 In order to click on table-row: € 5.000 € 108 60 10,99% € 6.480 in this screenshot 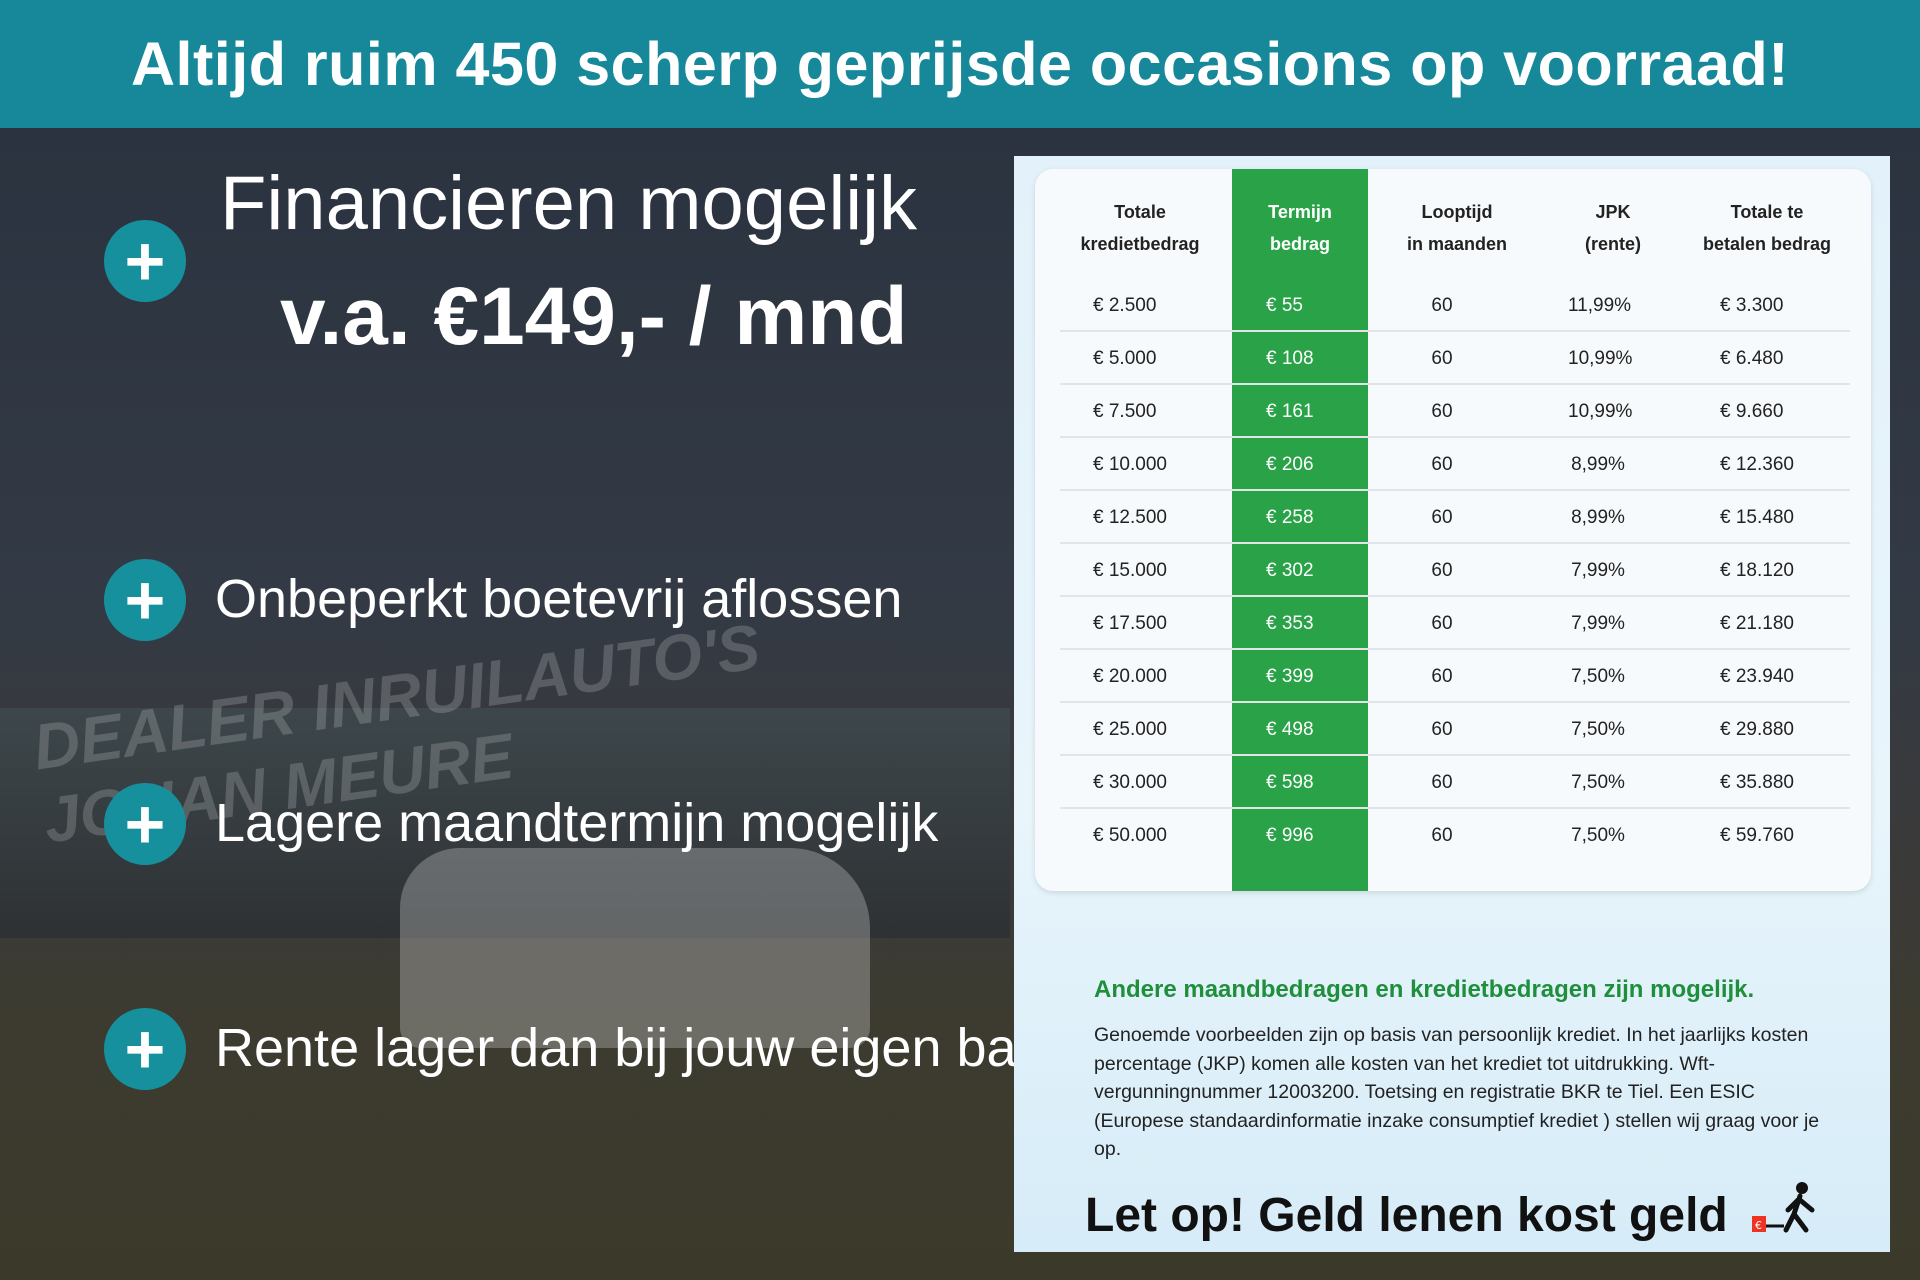, I will do `click(1455, 358)`.